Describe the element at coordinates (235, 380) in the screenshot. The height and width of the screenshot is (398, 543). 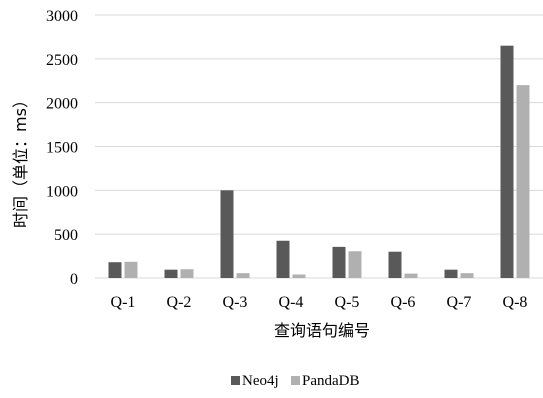
I see `legend-swatch-neo4j` at that location.